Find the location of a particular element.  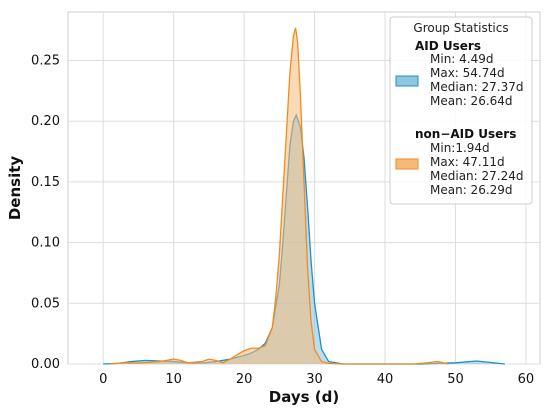

legend-stat-line: Median: 27.37d is located at coordinates (476, 87).